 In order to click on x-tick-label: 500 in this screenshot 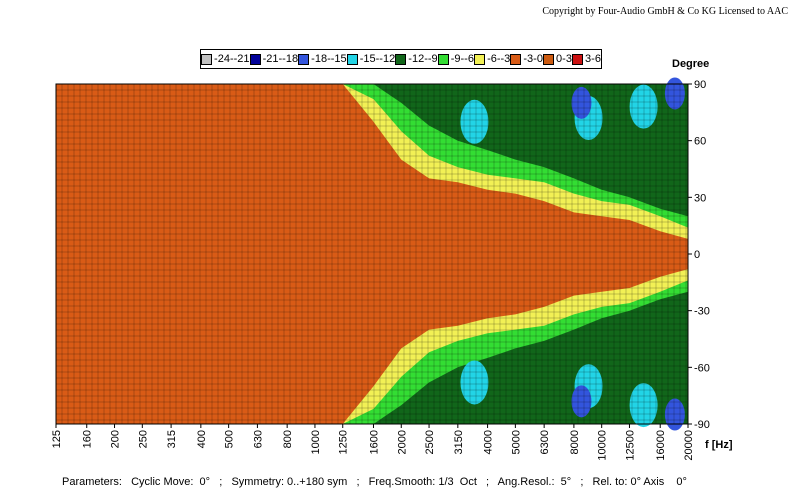, I will do `click(230, 439)`.